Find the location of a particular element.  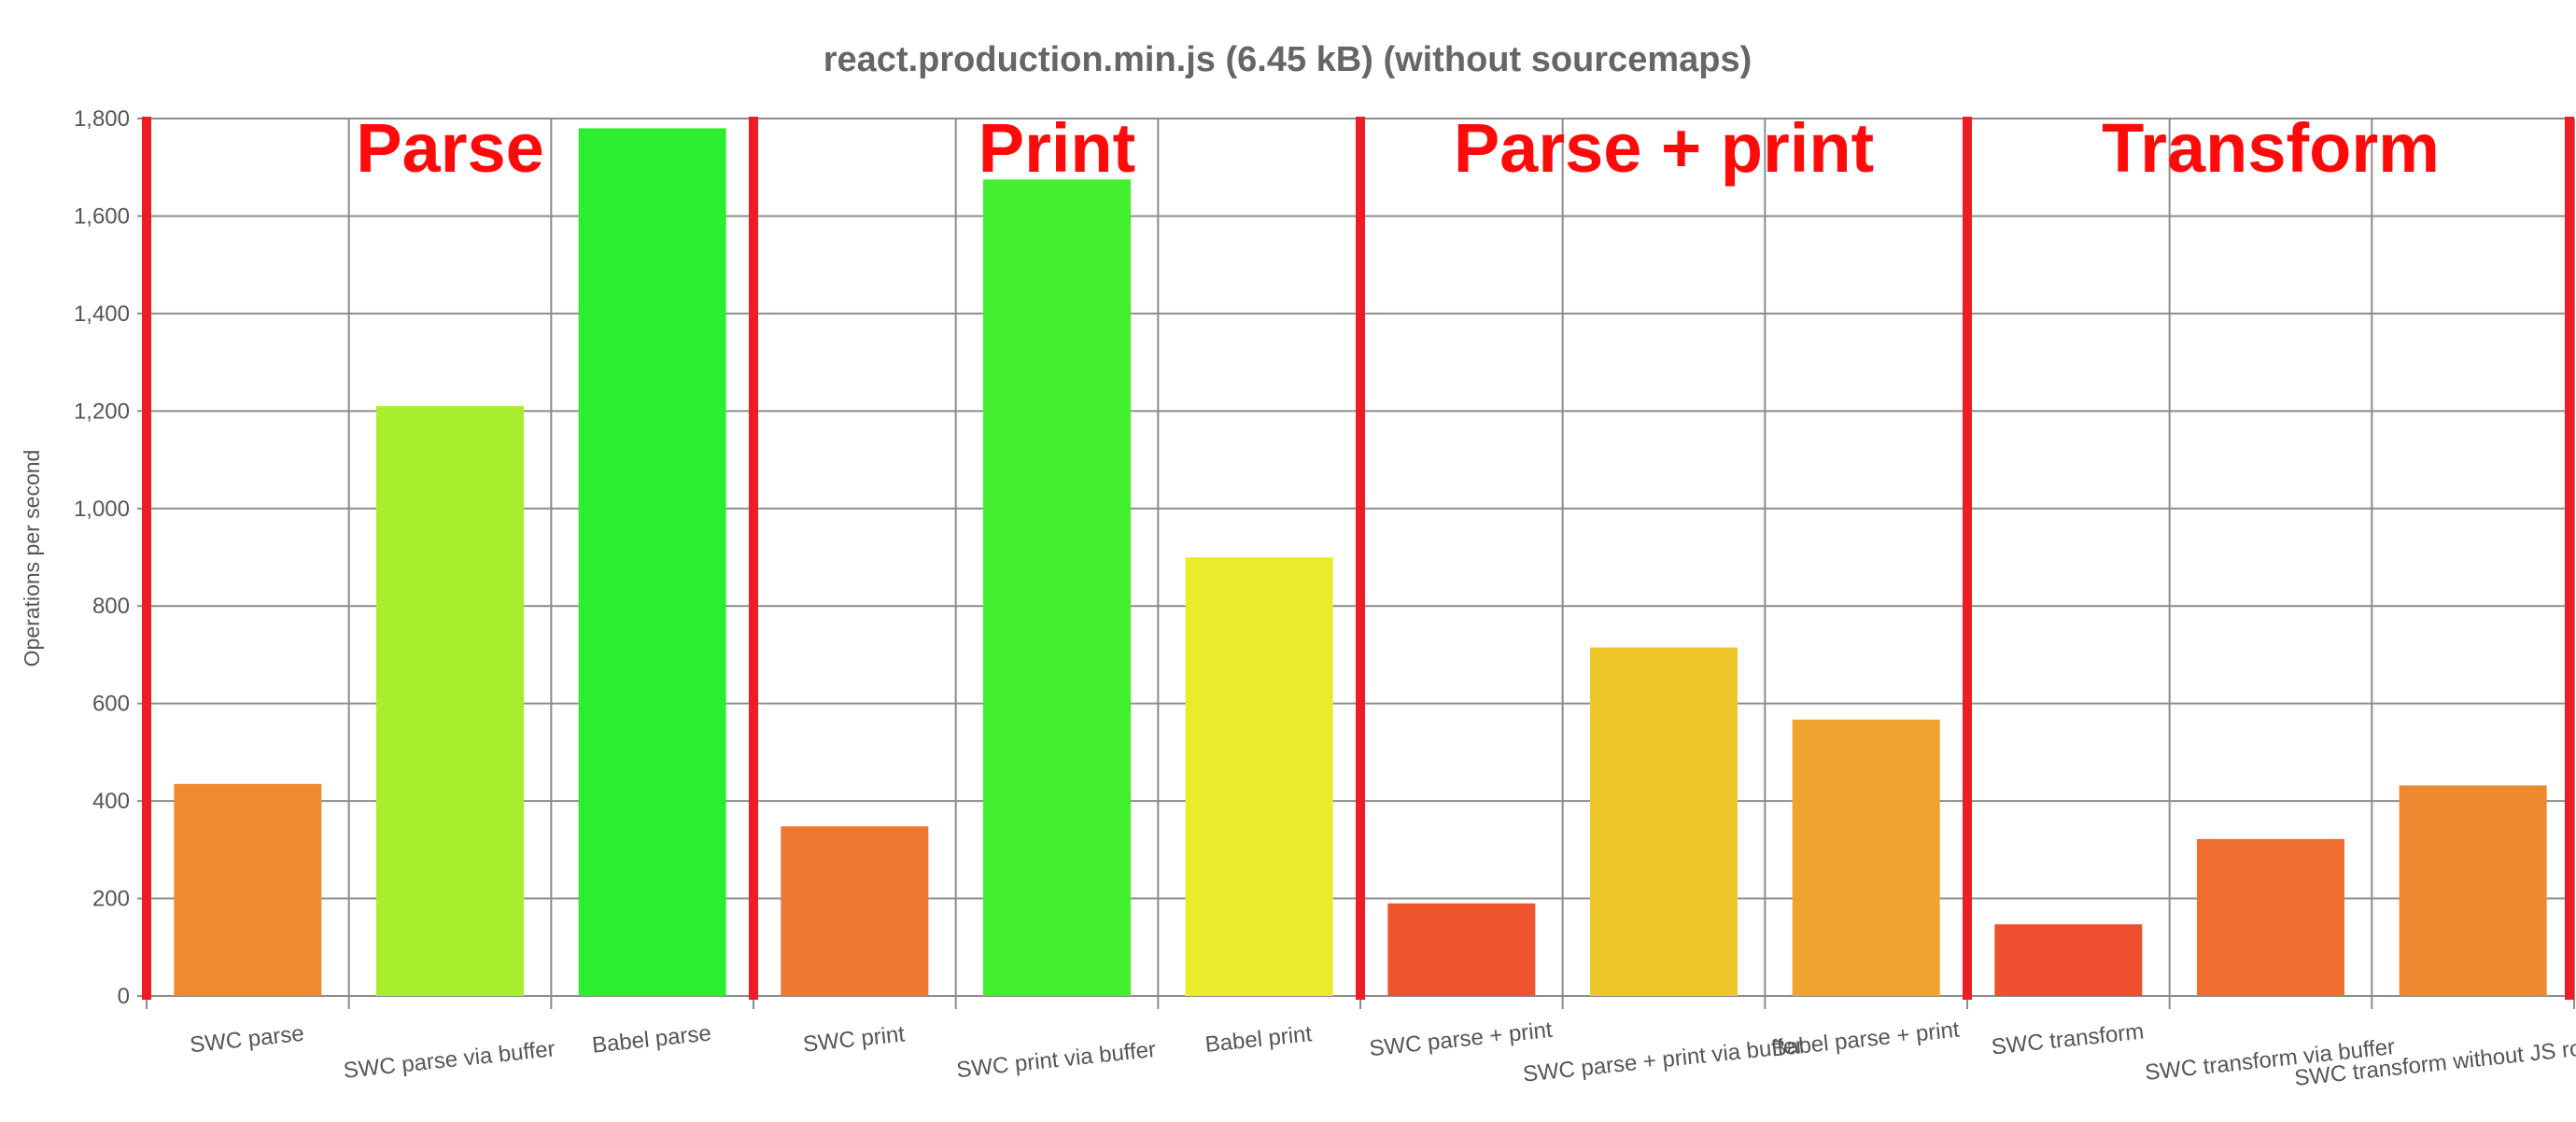

y-tick-label: 1,000 is located at coordinates (102, 509).